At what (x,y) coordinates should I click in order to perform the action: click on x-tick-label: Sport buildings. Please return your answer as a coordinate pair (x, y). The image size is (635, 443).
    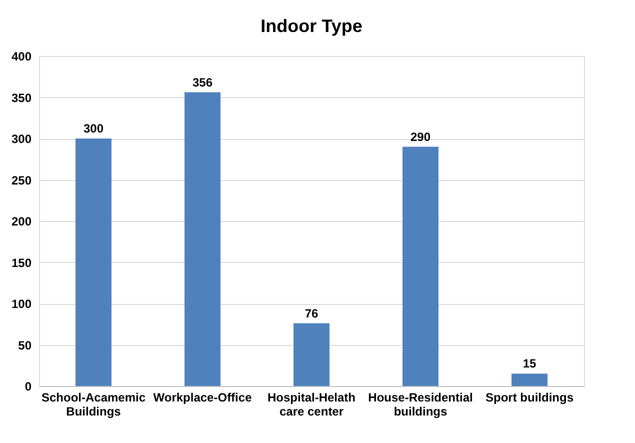
    Looking at the image, I should click on (530, 397).